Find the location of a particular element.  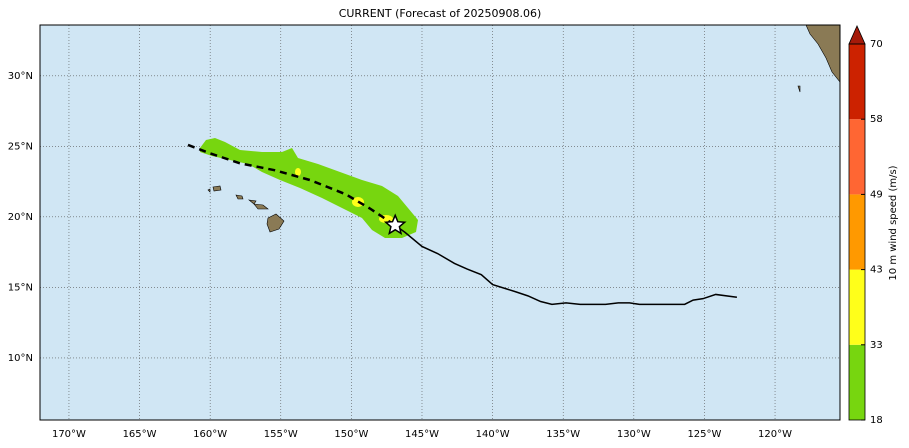

colorbar: 18 33 43 49 58 70 is located at coordinates (865, 225).